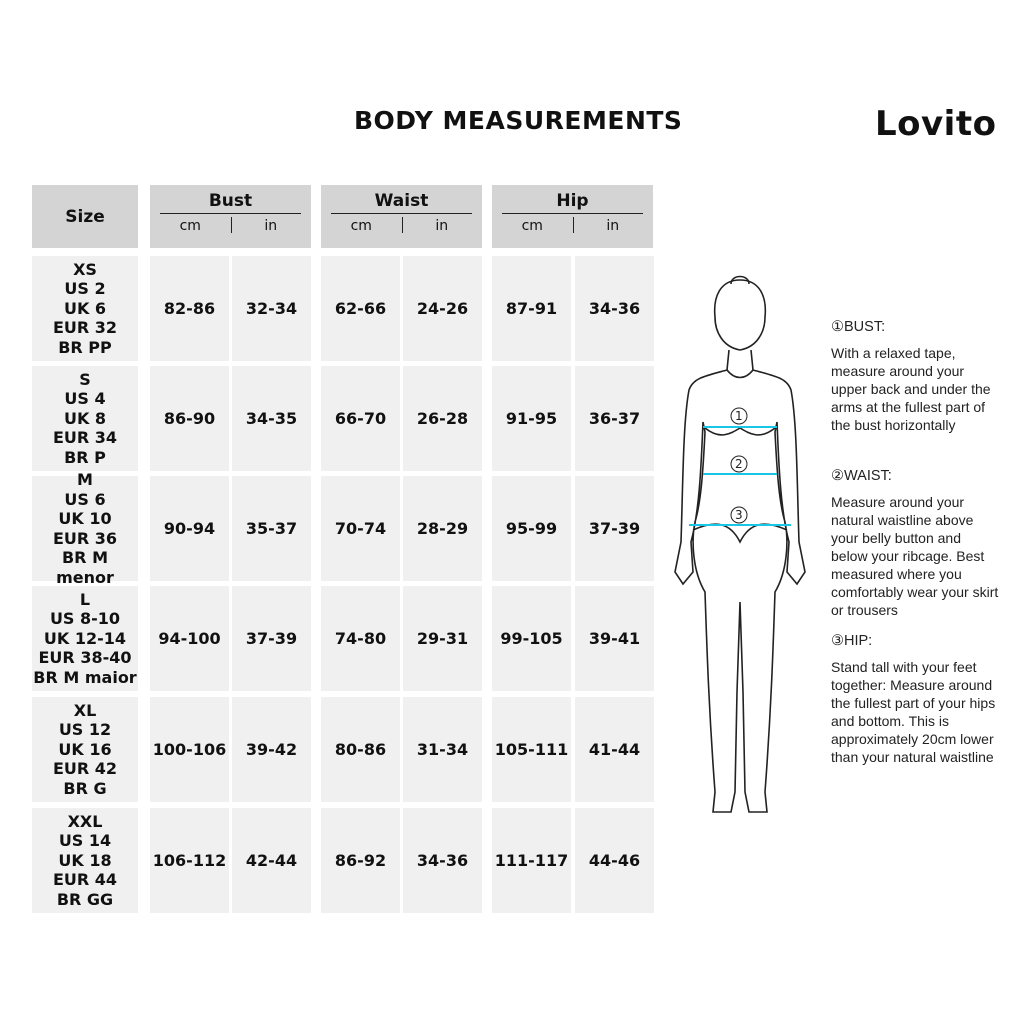 Image resolution: width=1024 pixels, height=1024 pixels. Describe the element at coordinates (85, 538) in the screenshot. I see `size-label: EUR 36` at that location.